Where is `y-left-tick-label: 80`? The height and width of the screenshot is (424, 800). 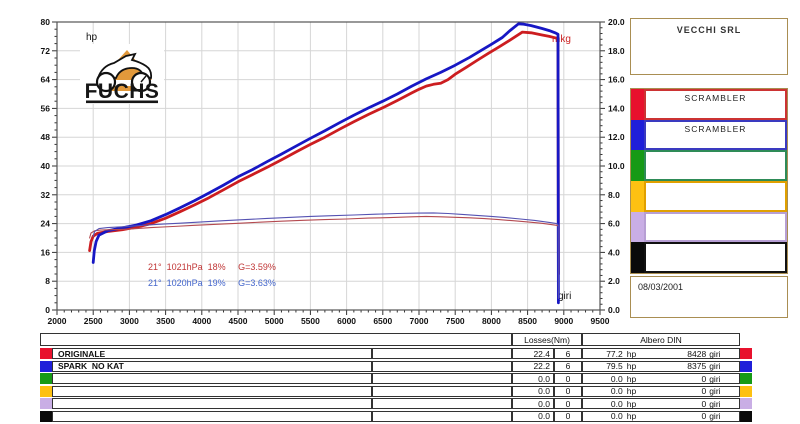
y-left-tick-label: 80 is located at coordinates (46, 22).